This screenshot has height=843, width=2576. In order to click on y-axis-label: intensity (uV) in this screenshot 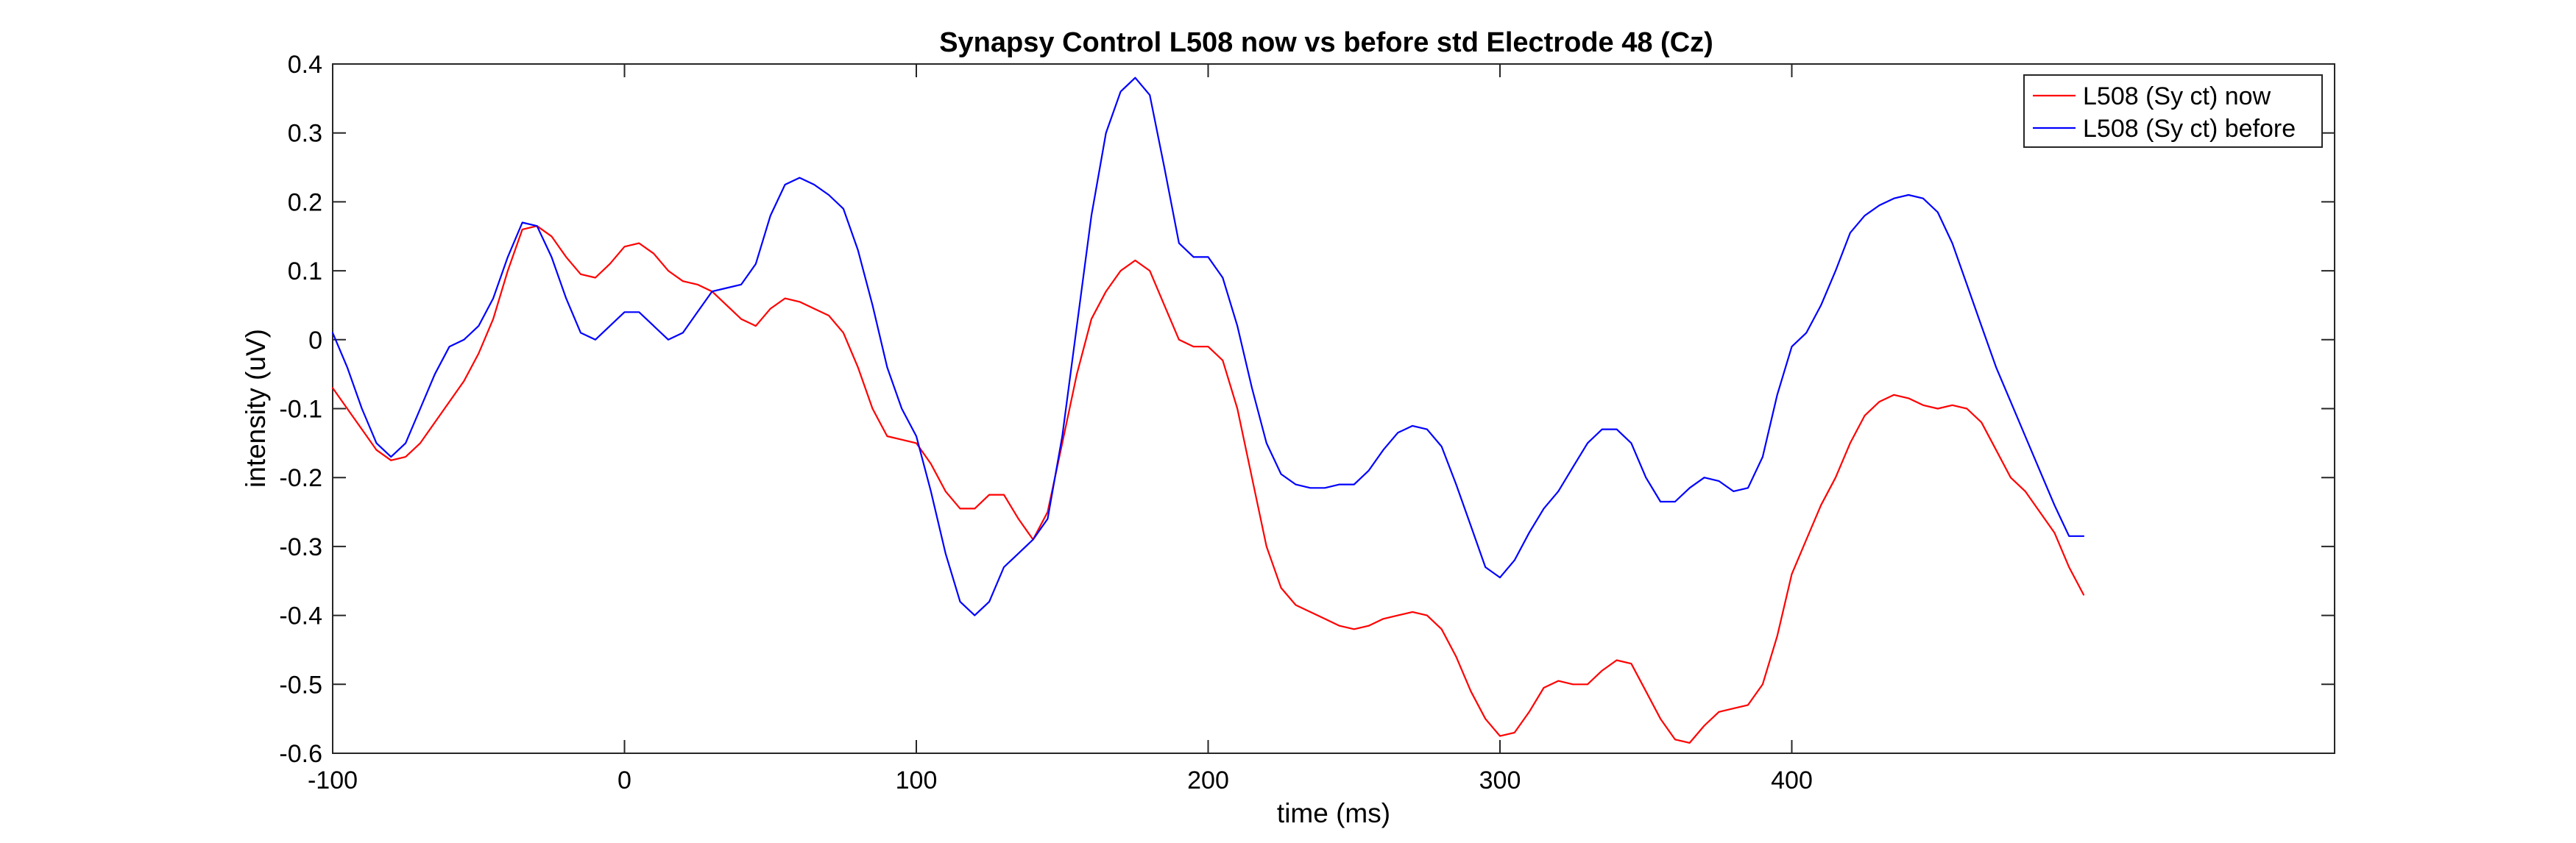, I will do `click(256, 408)`.